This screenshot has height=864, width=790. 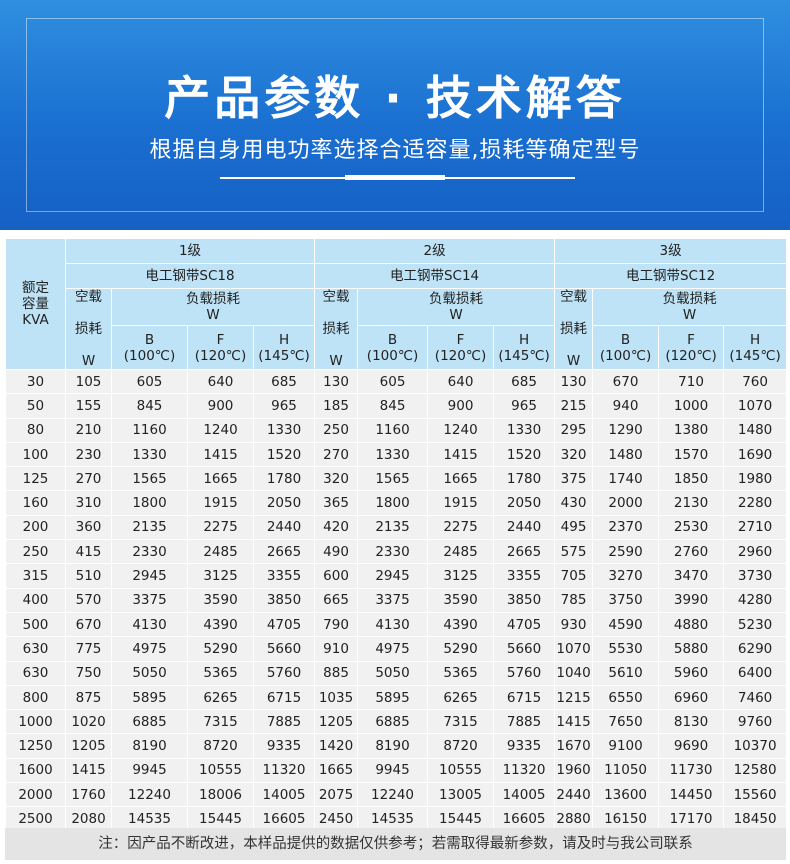 What do you see at coordinates (755, 479) in the screenshot?
I see `value-cell: 1980` at bounding box center [755, 479].